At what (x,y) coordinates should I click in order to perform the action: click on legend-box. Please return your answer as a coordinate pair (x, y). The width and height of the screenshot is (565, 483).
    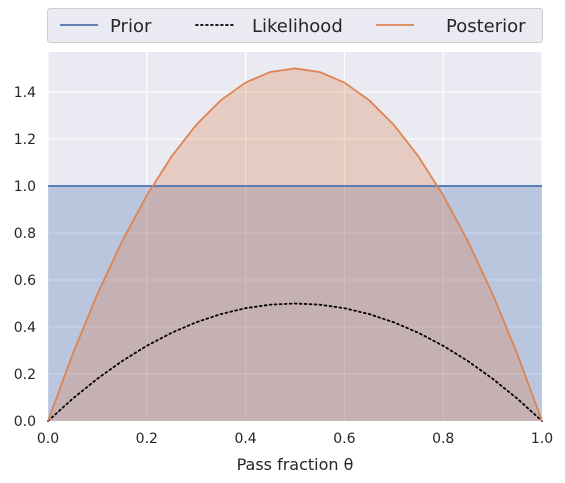
    Looking at the image, I should click on (295, 25).